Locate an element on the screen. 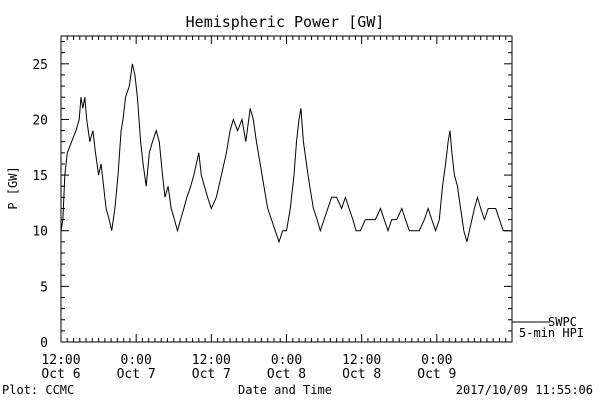 This screenshot has height=400, width=600. y-tick-label: 10 is located at coordinates (40, 232).